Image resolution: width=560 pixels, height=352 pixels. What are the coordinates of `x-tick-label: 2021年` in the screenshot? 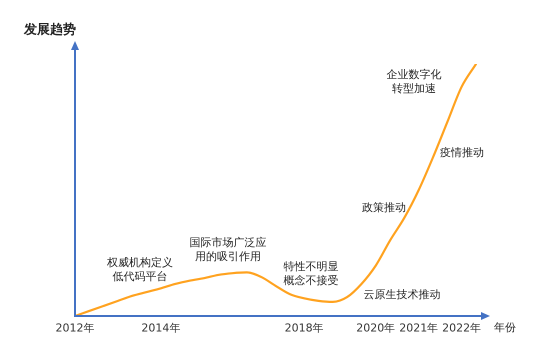 It's located at (418, 327).